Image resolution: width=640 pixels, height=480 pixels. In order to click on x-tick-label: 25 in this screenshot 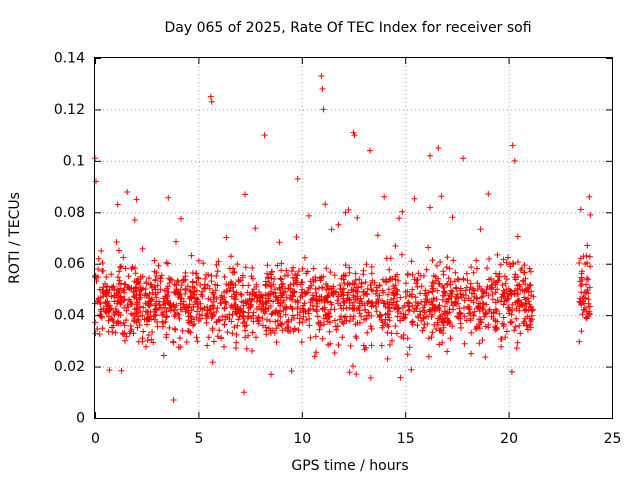, I will do `click(613, 439)`.